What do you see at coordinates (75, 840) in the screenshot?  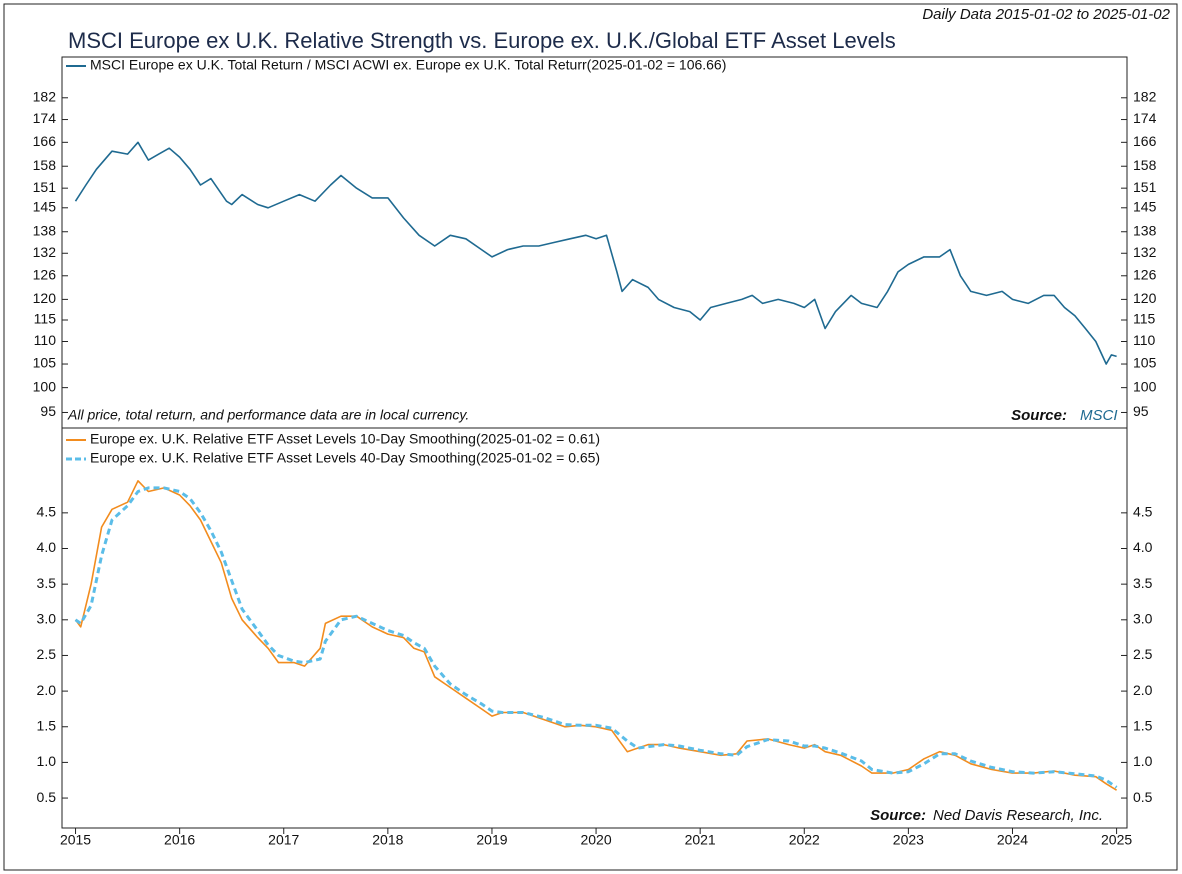 I see `x-tick-label: 2015` at bounding box center [75, 840].